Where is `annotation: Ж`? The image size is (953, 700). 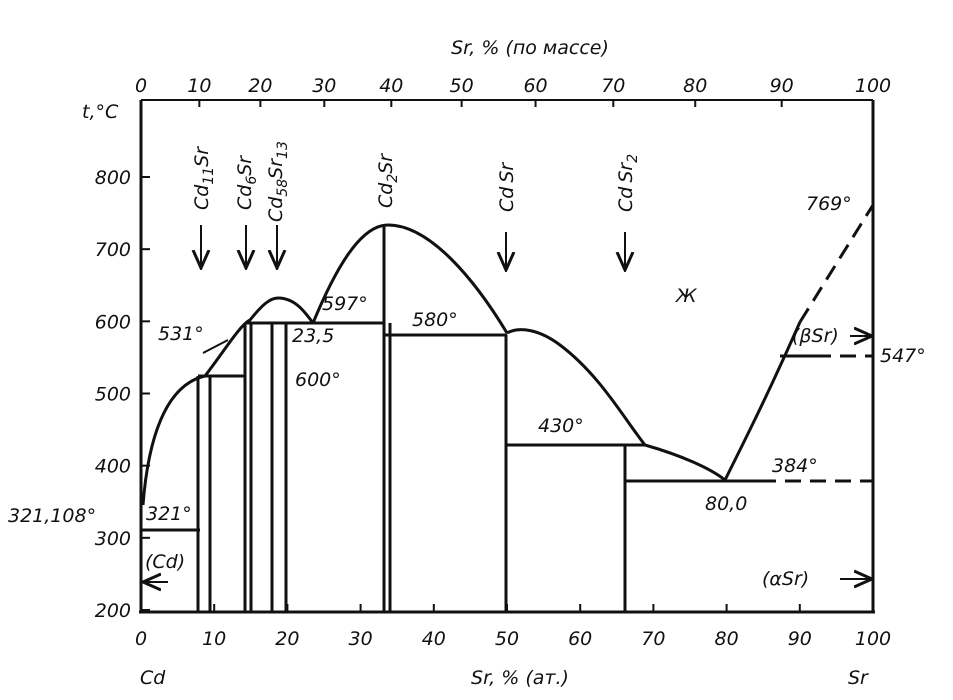
annotation: Ж is located at coordinates (686, 296).